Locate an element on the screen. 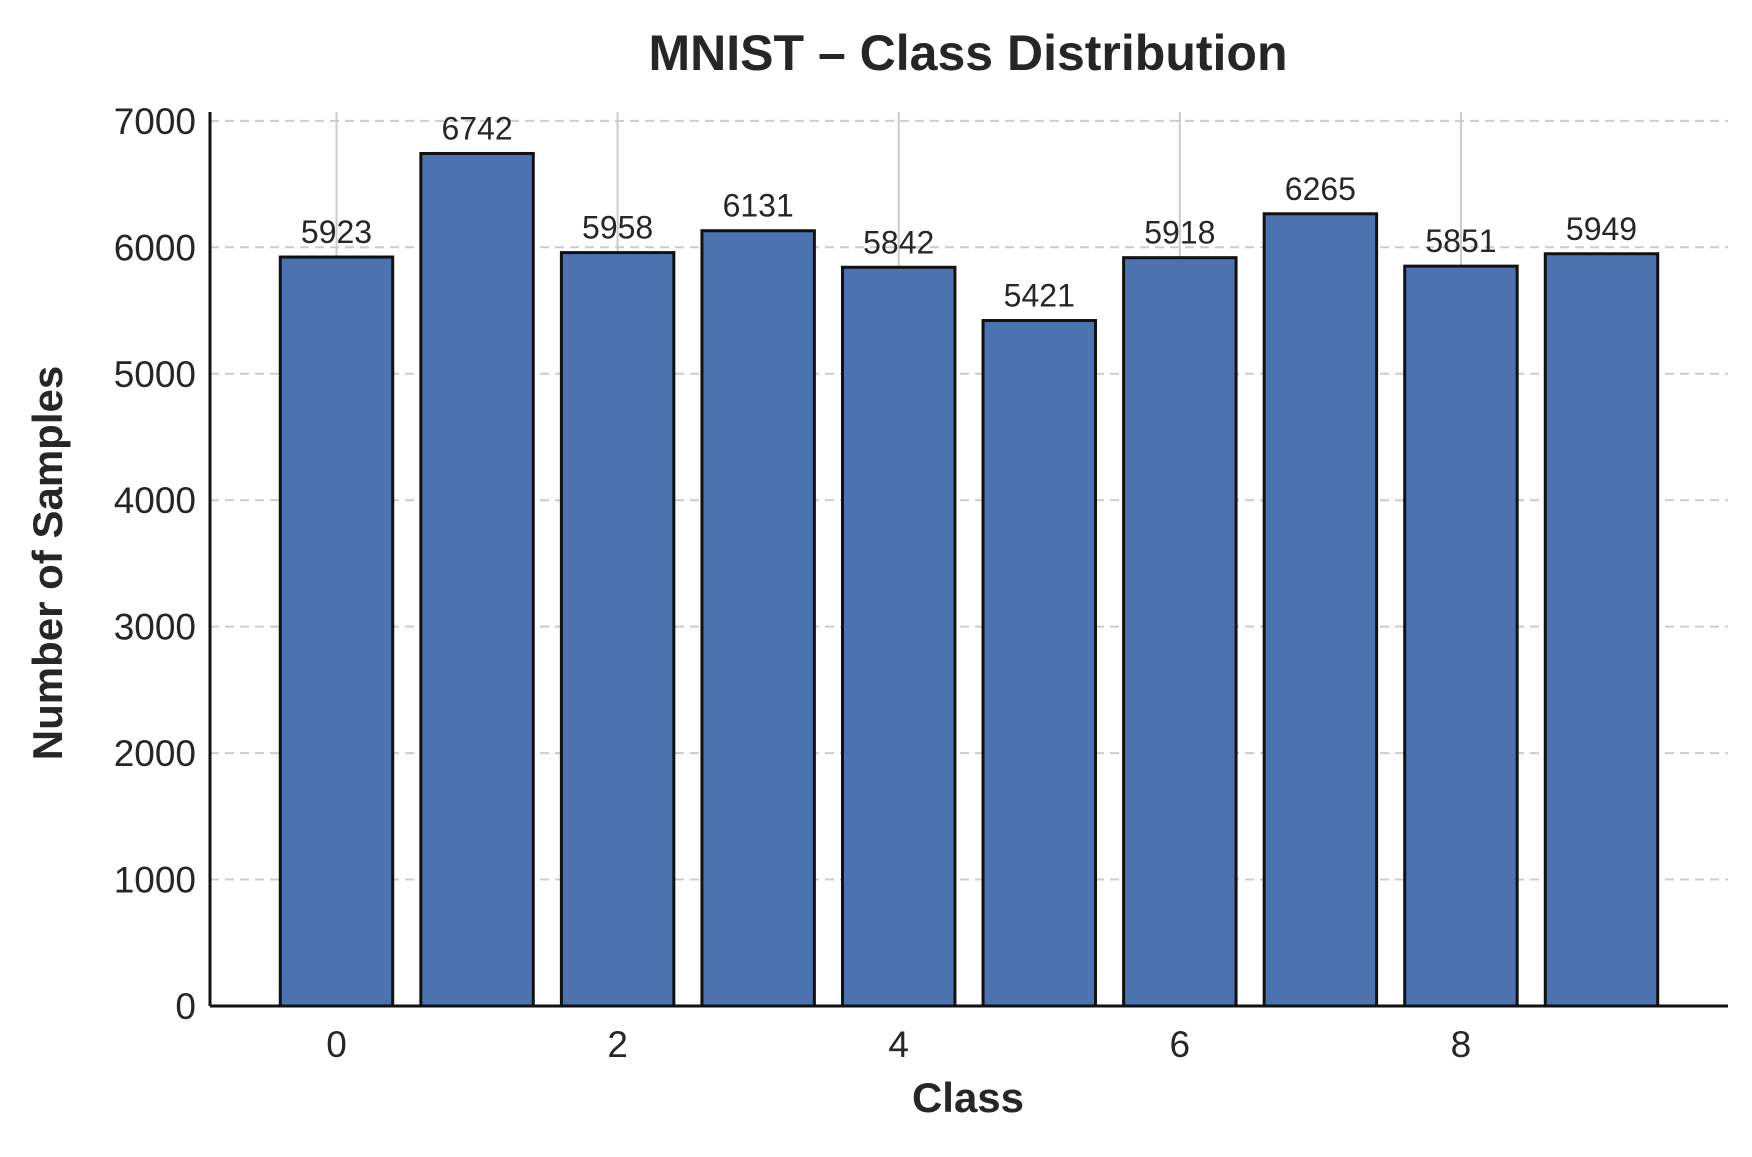  y-tick-label: 4000 is located at coordinates (155, 500).